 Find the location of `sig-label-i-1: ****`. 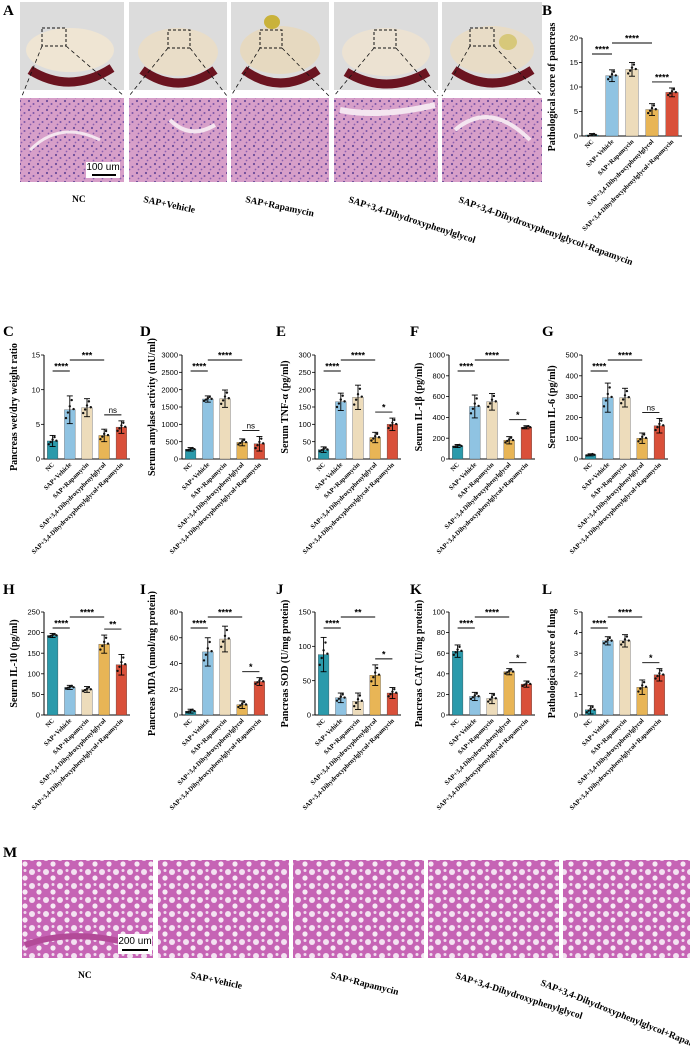

sig-label-i-1: **** is located at coordinates (225, 613).